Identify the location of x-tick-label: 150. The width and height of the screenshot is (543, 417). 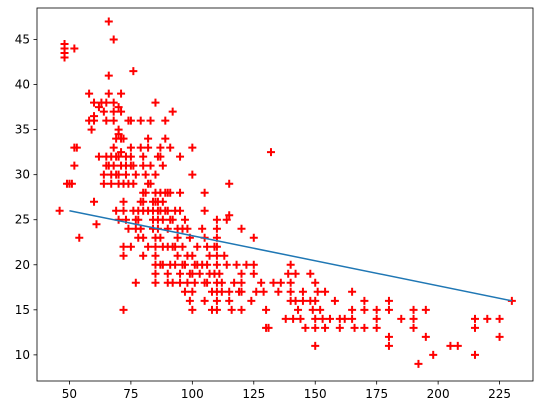
(315, 394).